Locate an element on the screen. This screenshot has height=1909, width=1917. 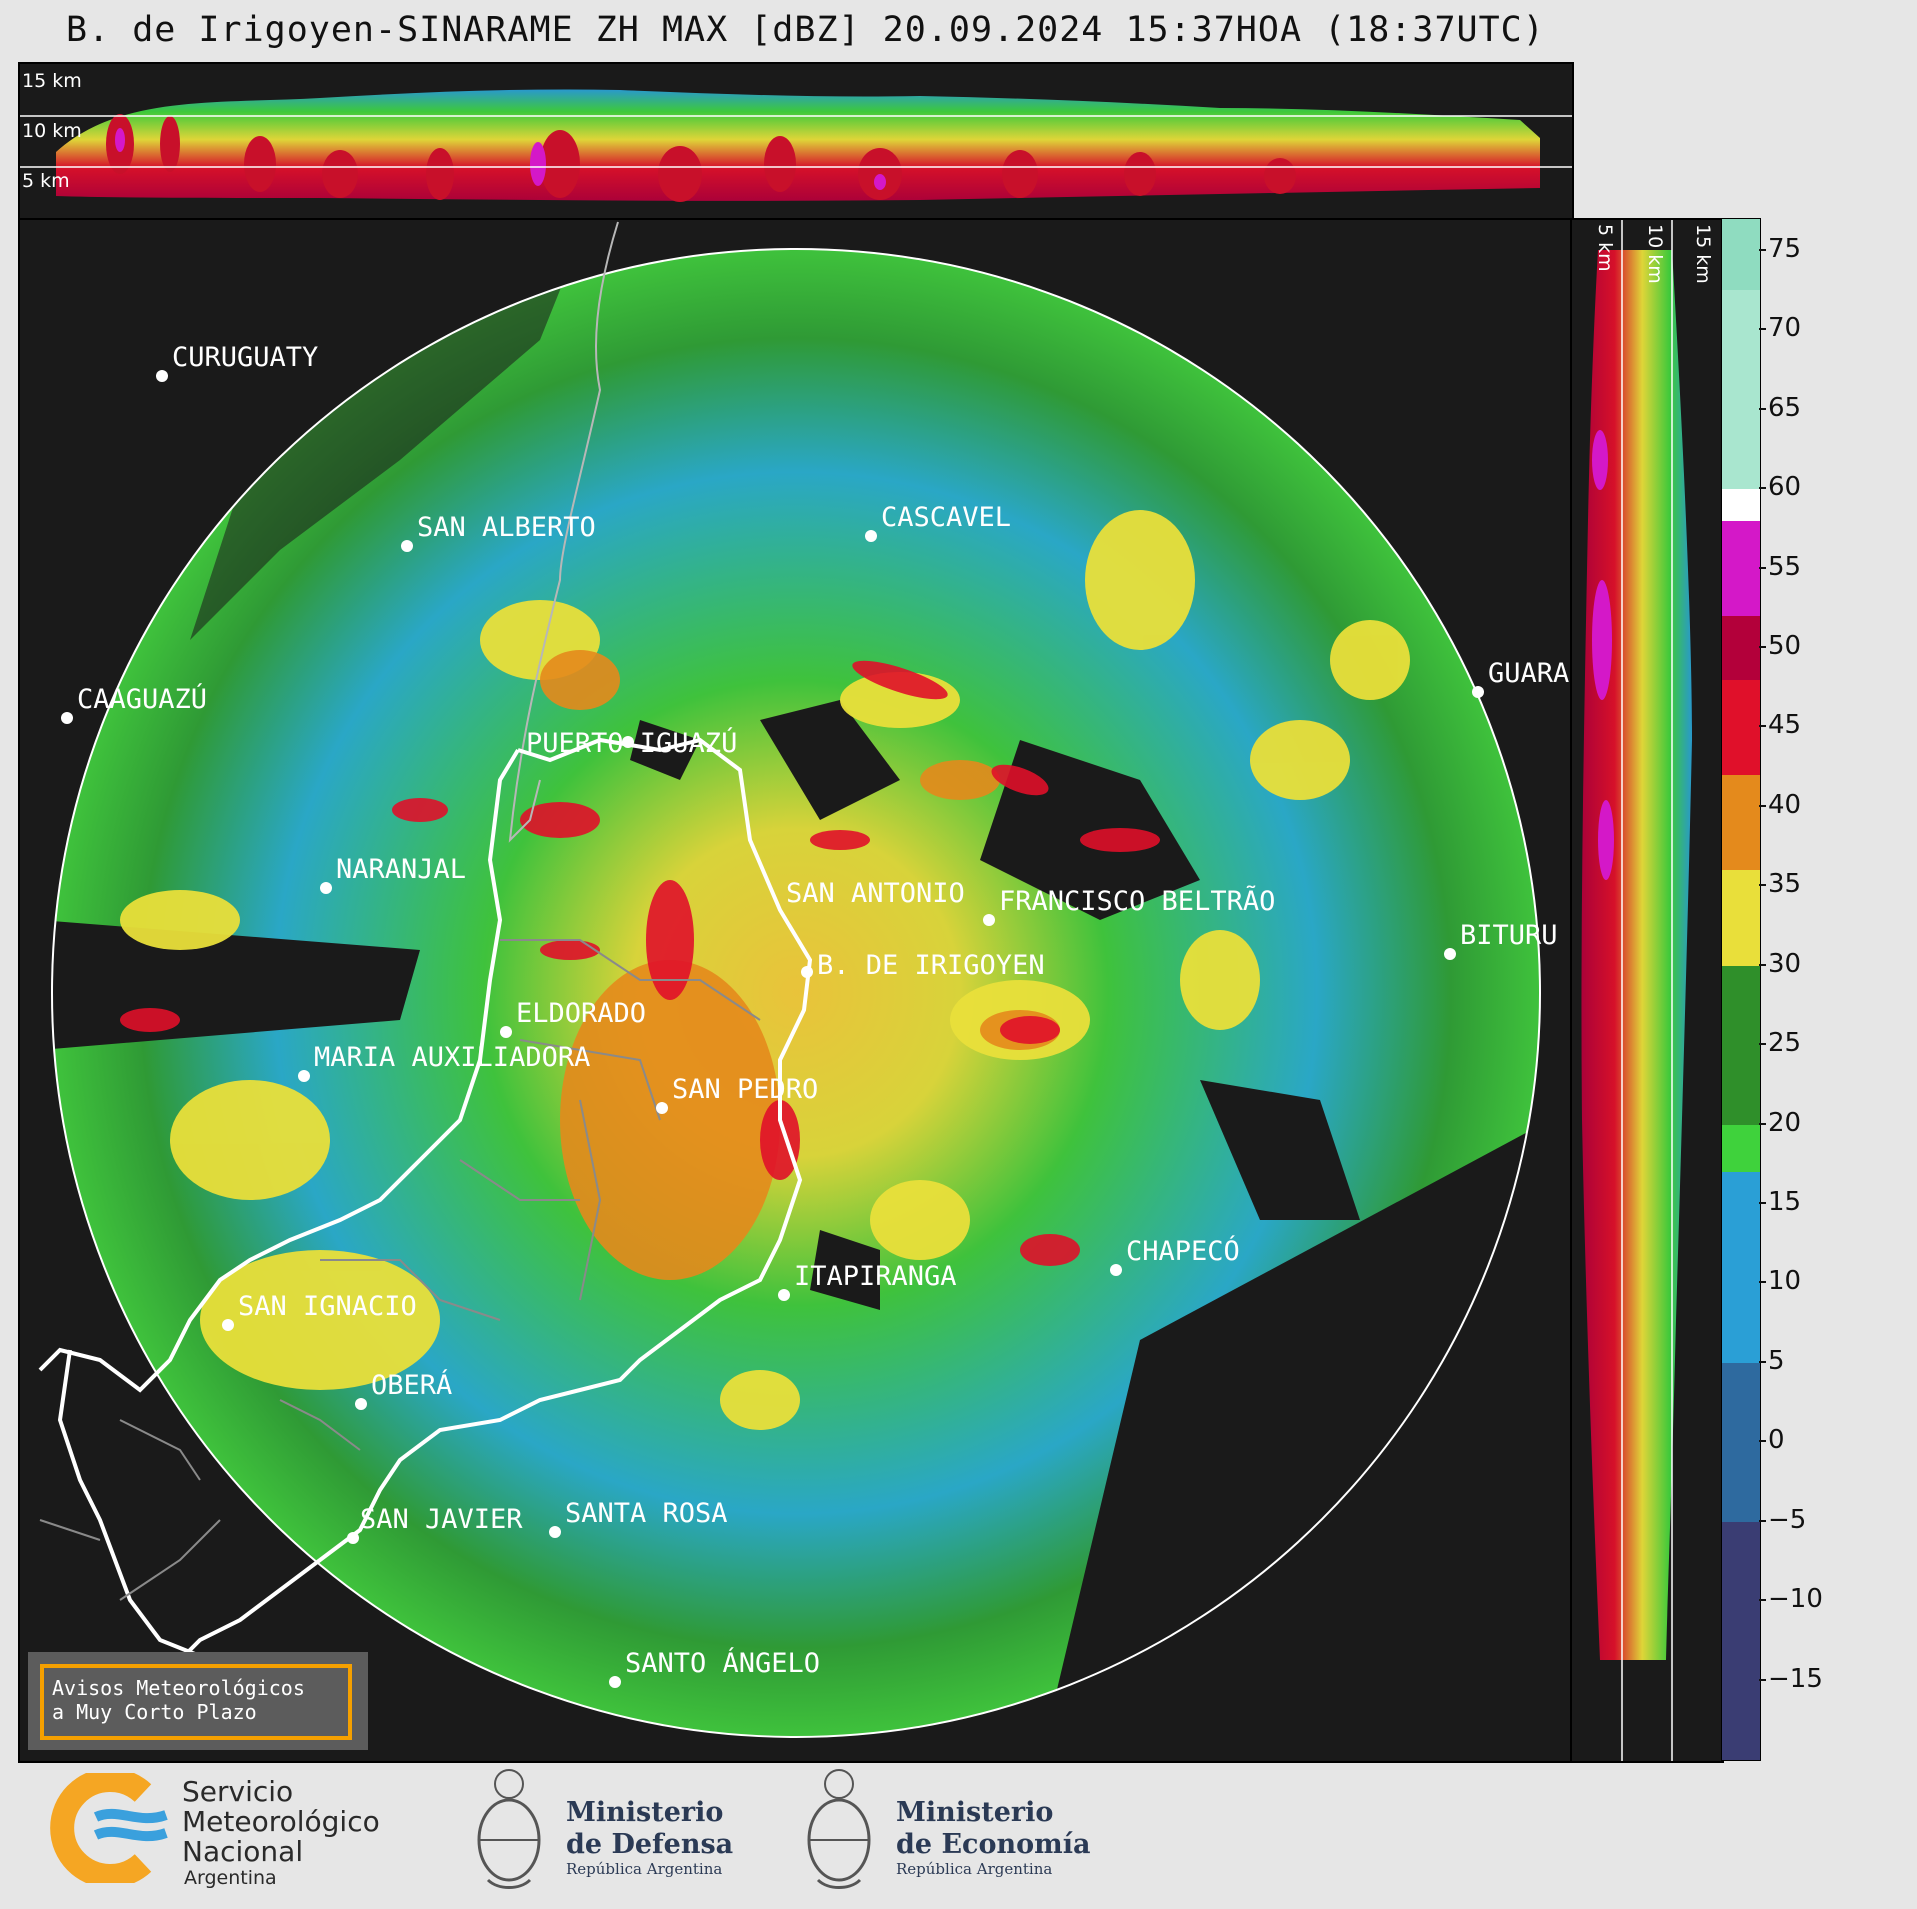
colorbar-tick-label: 0 is located at coordinates (1776, 1440).